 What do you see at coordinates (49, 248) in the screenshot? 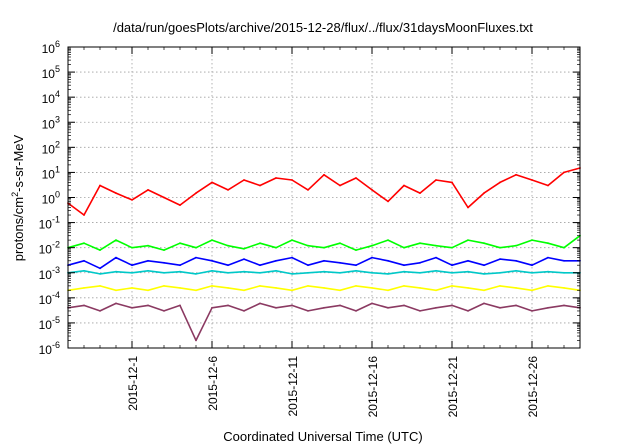
I see `y-tick-label: 10⁻²` at bounding box center [49, 248].